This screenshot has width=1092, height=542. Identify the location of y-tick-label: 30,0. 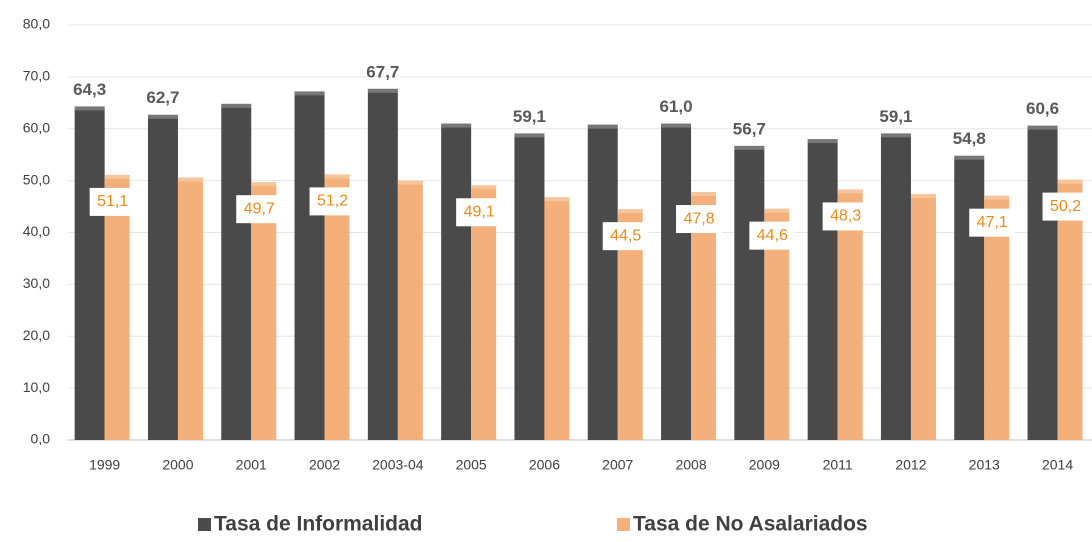
(36, 283).